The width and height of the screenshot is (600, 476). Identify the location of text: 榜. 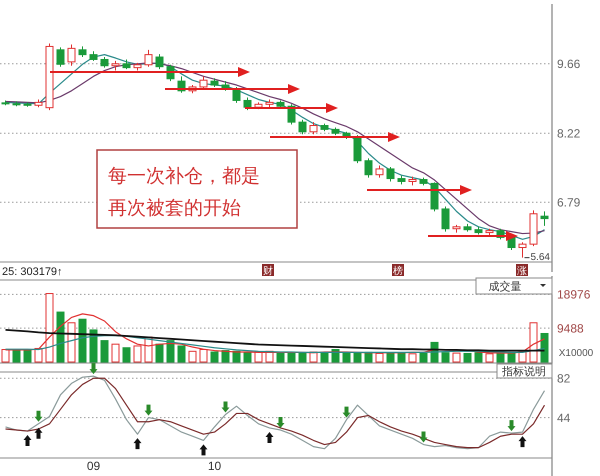
(398, 271).